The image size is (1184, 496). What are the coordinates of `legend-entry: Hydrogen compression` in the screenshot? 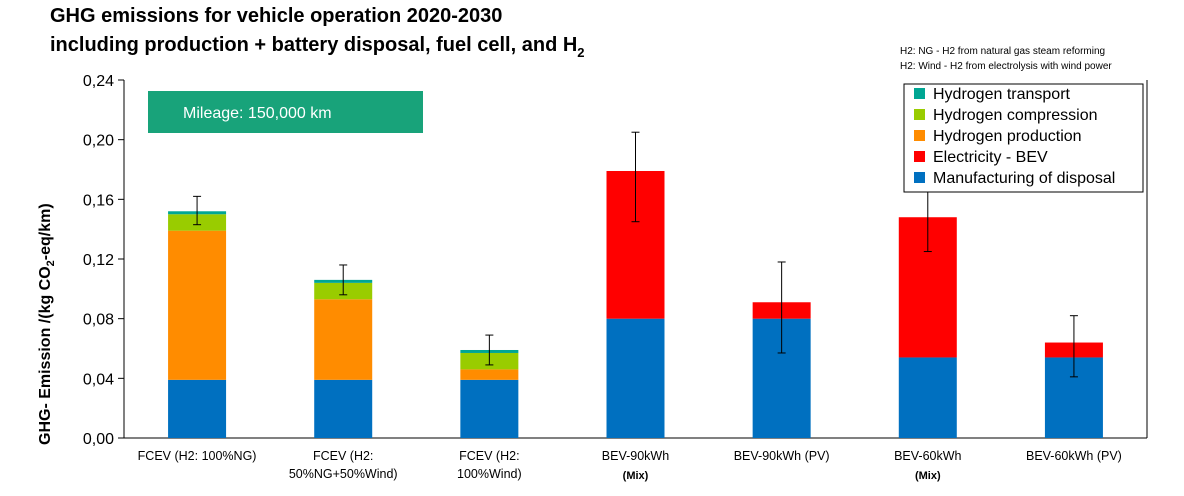 It's located at (1006, 115).